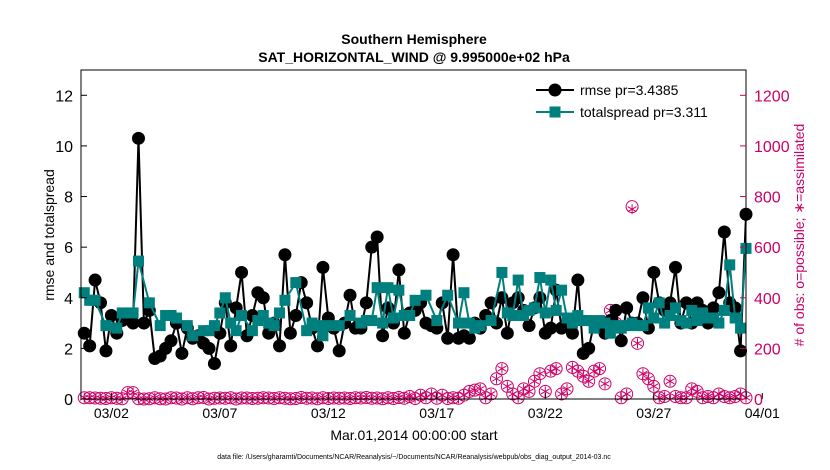  Describe the element at coordinates (414, 39) in the screenshot. I see `chart-title: Southern Hemisphere` at that location.